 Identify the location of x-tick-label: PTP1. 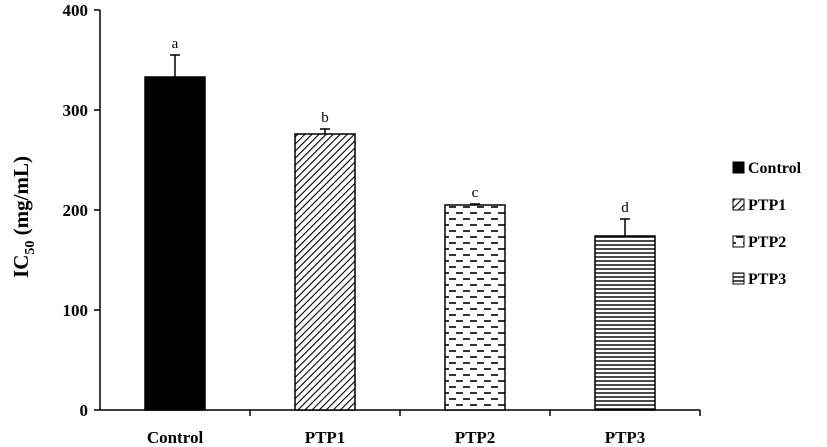
(325, 437).